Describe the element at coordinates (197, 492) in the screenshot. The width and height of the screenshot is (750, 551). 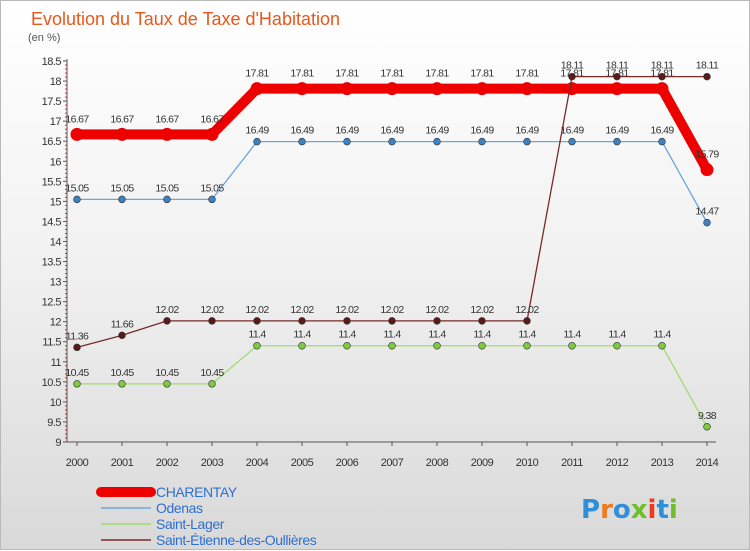
I see `legend-label: CHARENTAY` at that location.